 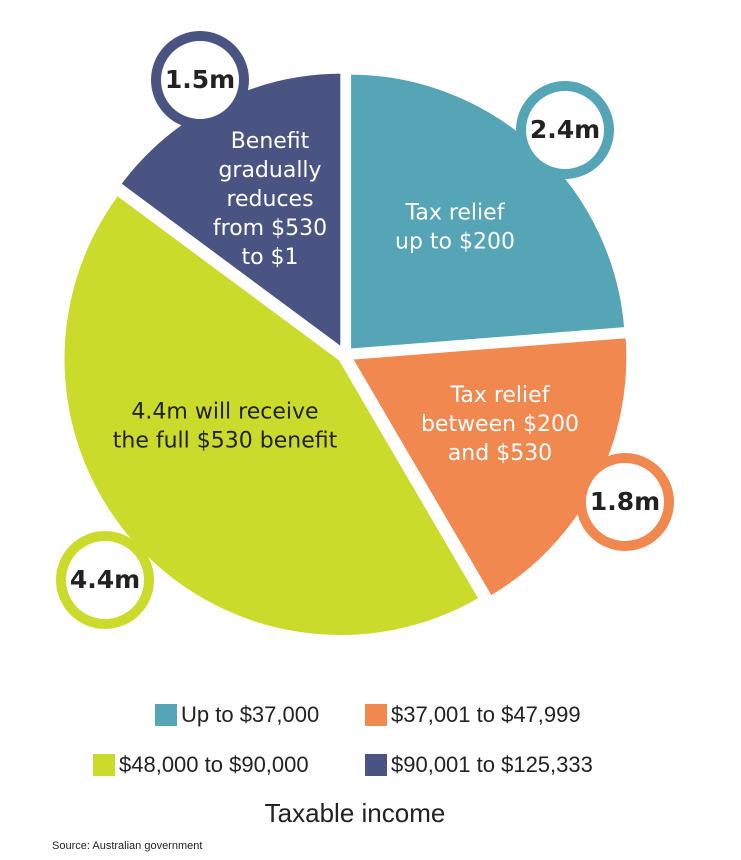 I want to click on legend-label: $90,001 to $125,333, so click(x=492, y=764).